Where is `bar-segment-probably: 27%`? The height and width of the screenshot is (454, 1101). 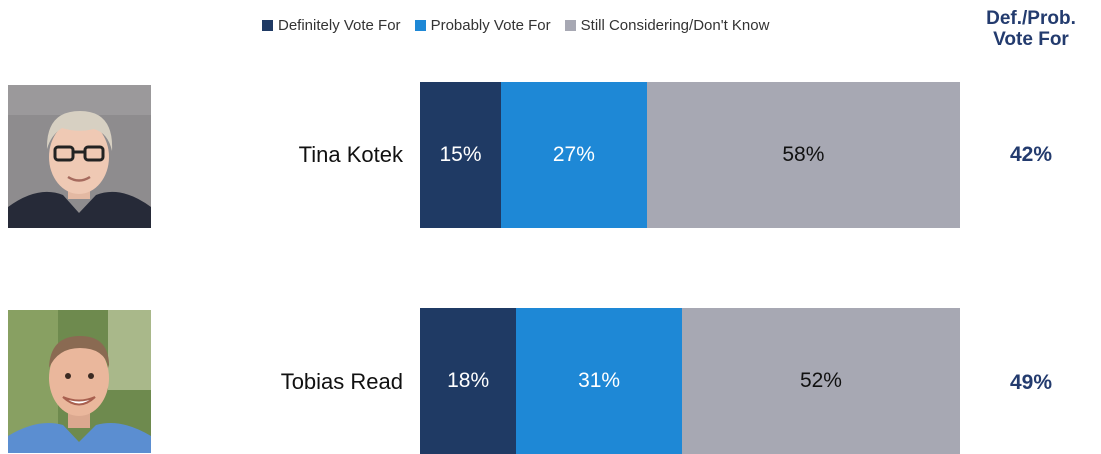
bar-segment-probably: 27% is located at coordinates (574, 155).